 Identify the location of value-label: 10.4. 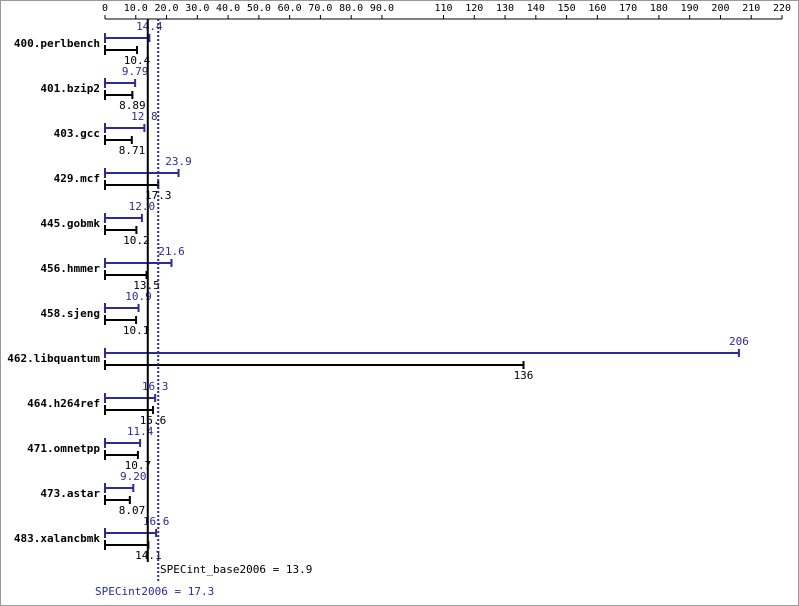
(137, 60).